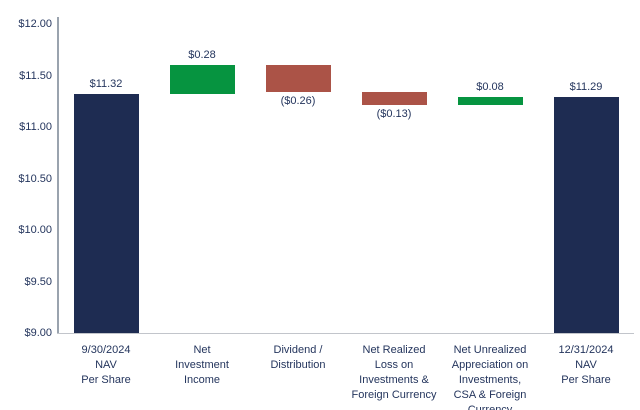 This screenshot has height=410, width=640. Describe the element at coordinates (490, 395) in the screenshot. I see `category-label-line: CSA & Foreign` at that location.